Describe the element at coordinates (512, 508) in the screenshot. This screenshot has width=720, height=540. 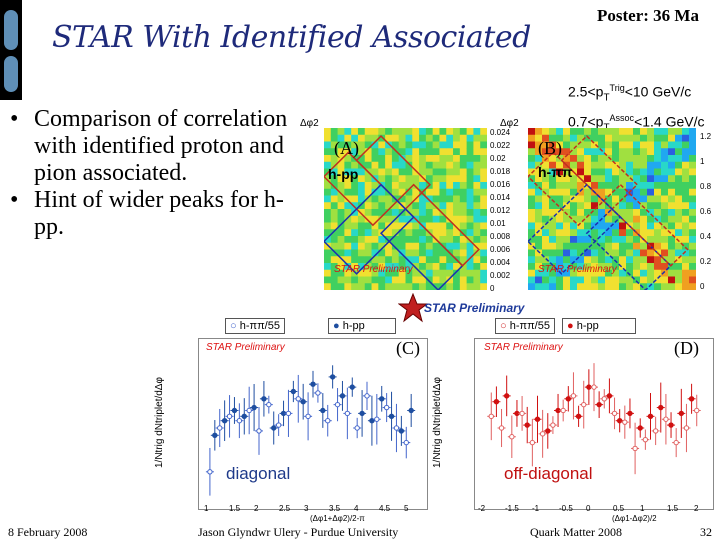
I see `x-tick-label: -1.5` at that location.